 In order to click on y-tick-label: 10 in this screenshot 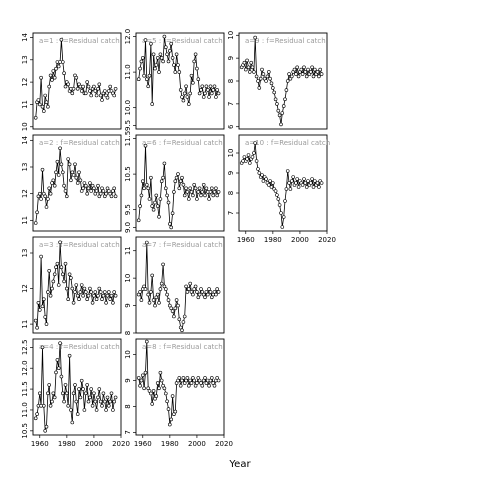, I will do `click(231, 35)`.